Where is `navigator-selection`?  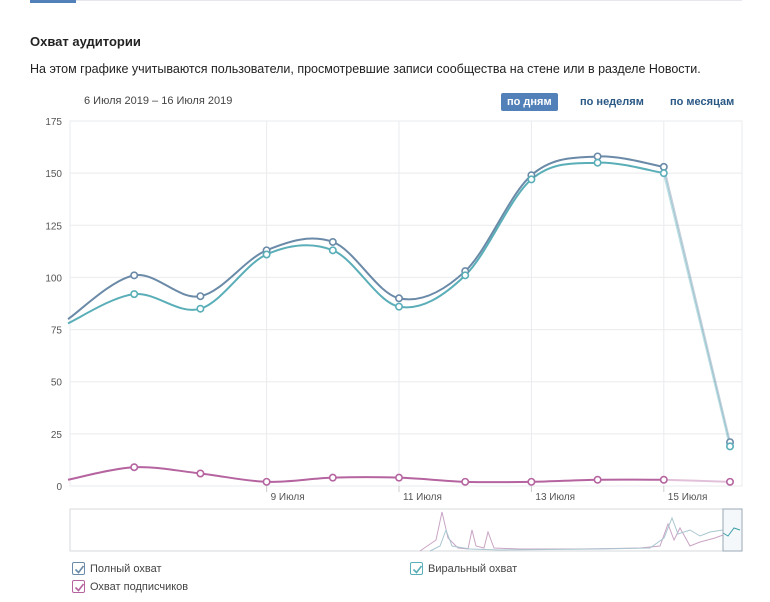
navigator-selection is located at coordinates (732, 530).